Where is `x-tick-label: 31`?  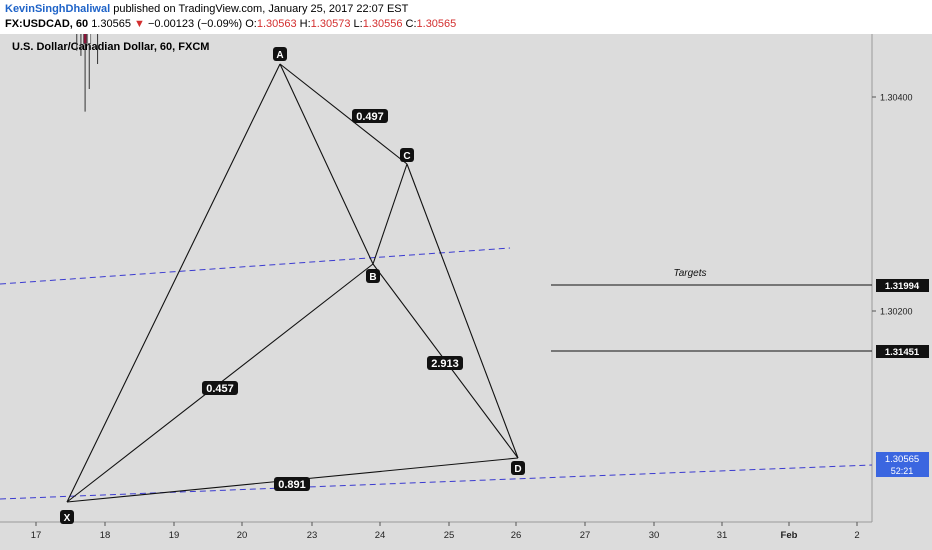 x-tick-label: 31 is located at coordinates (722, 535).